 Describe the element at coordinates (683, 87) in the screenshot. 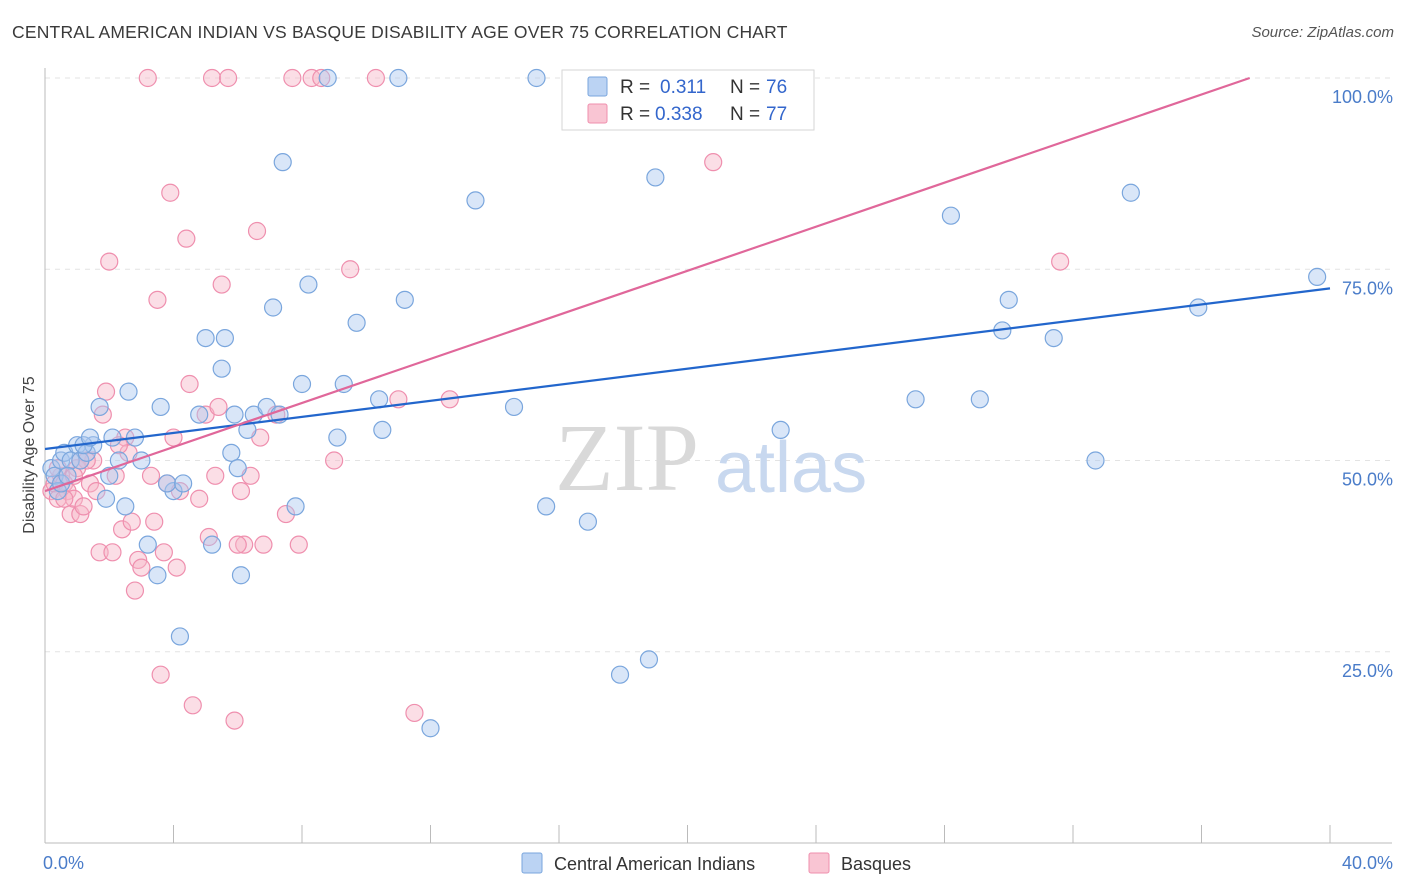

I see `legend-r-value-1: 0.311` at that location.